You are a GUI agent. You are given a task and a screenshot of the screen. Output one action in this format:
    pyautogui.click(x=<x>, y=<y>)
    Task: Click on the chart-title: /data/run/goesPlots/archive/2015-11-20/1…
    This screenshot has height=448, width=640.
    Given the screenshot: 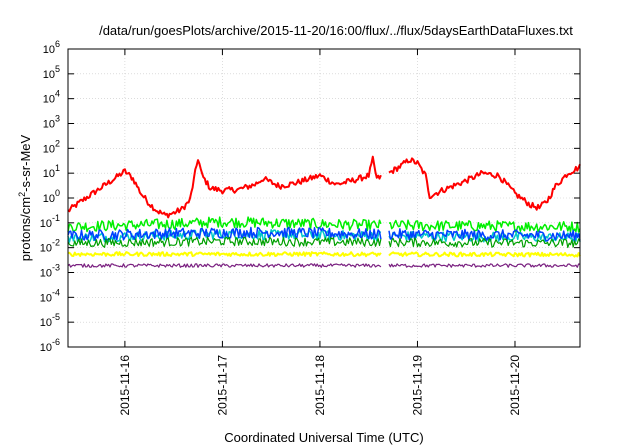 What is the action you would take?
    pyautogui.click(x=336, y=30)
    